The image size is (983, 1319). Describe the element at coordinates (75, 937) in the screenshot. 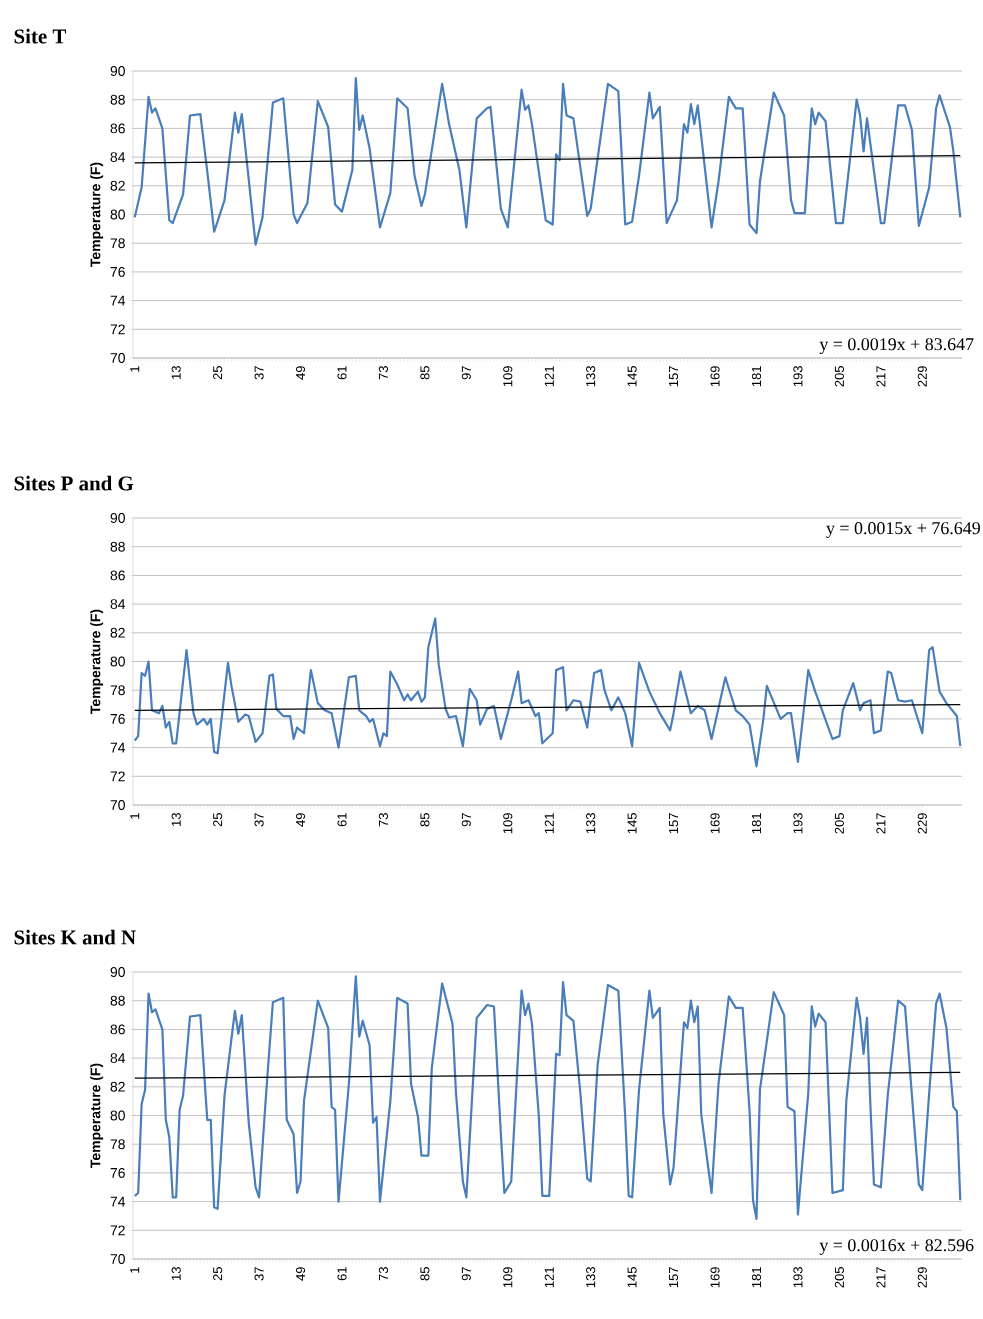

I see `chart-title: Sites K and N` at that location.